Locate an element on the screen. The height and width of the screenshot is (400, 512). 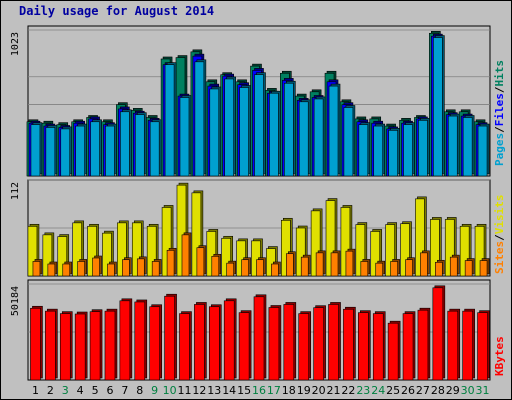
bar-sites-day6 is located at coordinates (111, 270).